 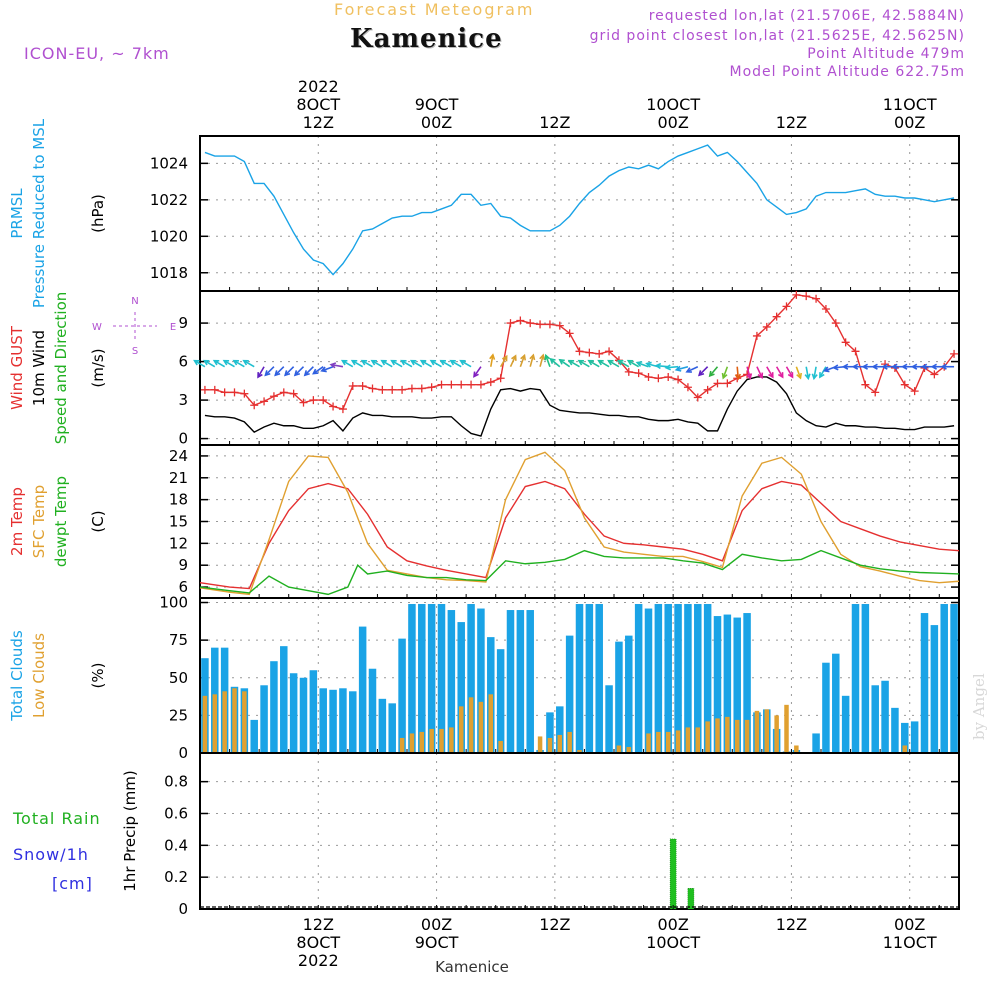 What do you see at coordinates (176, 782) in the screenshot?
I see `ytick-label-precipitation: 0.8` at bounding box center [176, 782].